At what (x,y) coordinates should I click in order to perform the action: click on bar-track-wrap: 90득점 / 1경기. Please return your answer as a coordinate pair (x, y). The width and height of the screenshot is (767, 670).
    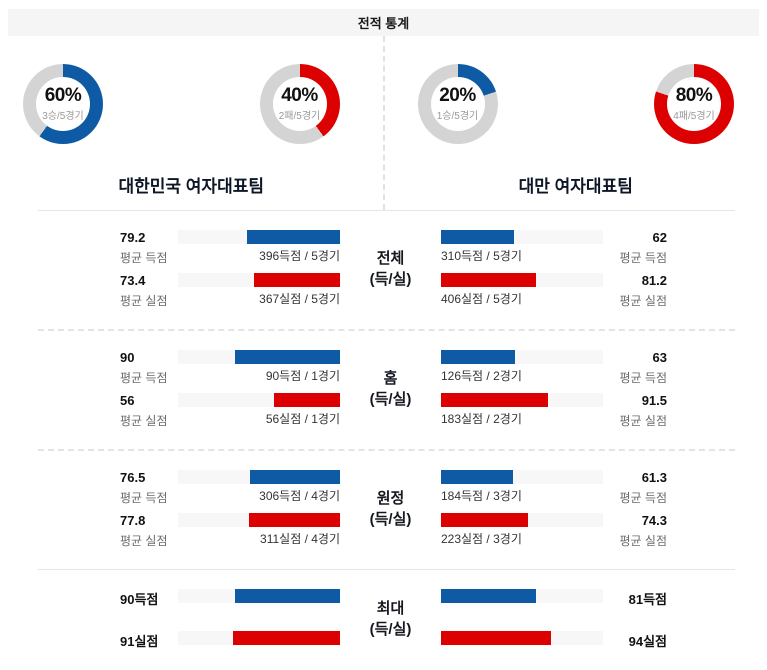
    Looking at the image, I should click on (259, 368).